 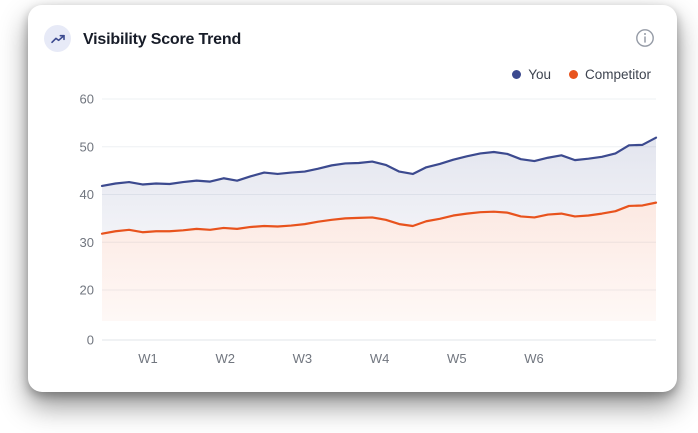 I want to click on x-tick-label: W1, so click(x=148, y=358).